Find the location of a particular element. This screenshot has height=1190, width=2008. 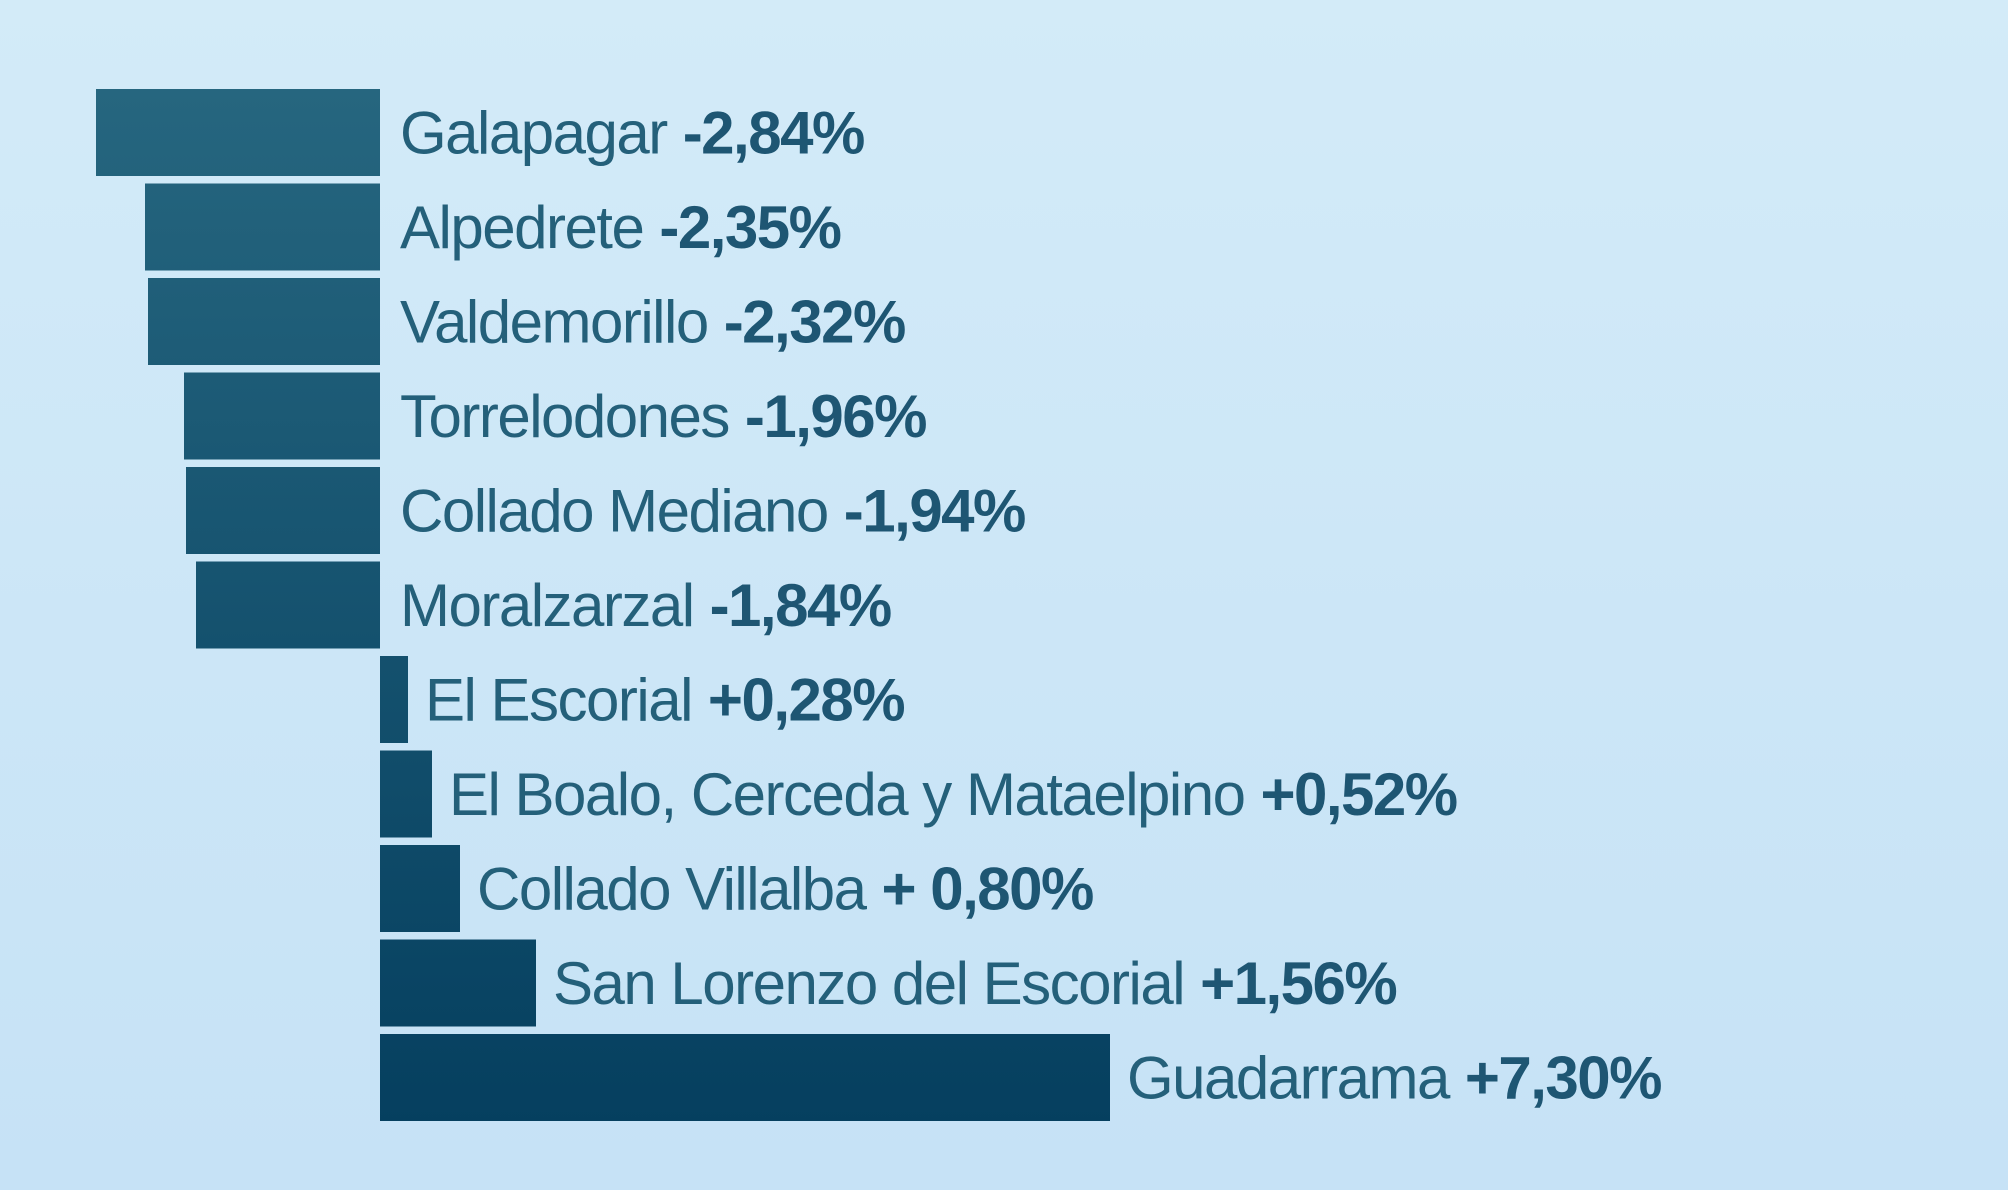

category-label-4: Collado Mediano is located at coordinates (614, 510).